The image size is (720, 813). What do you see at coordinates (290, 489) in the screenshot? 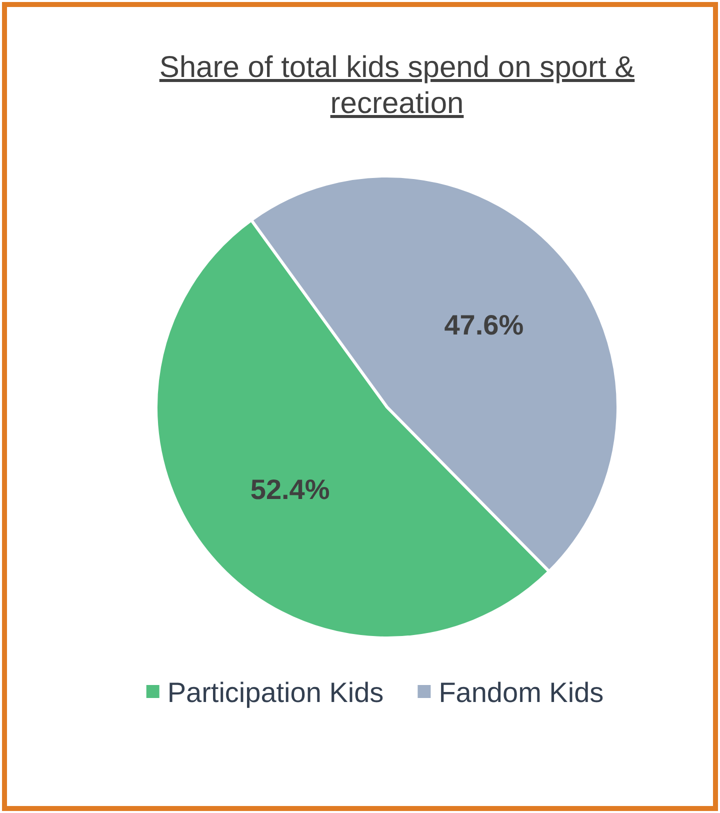
I see `data-label: 52.4%` at bounding box center [290, 489].